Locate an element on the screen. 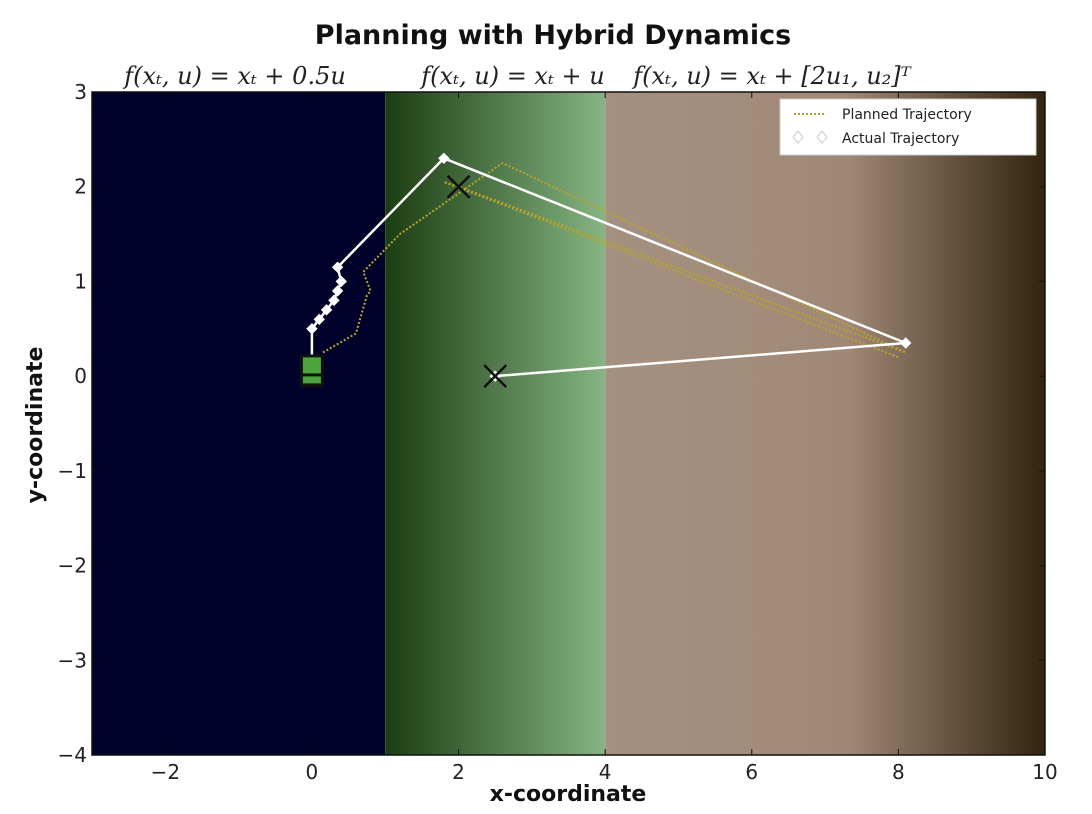 The height and width of the screenshot is (814, 1092). legend: Planned Trajectory Actual Trajectory is located at coordinates (908, 127).